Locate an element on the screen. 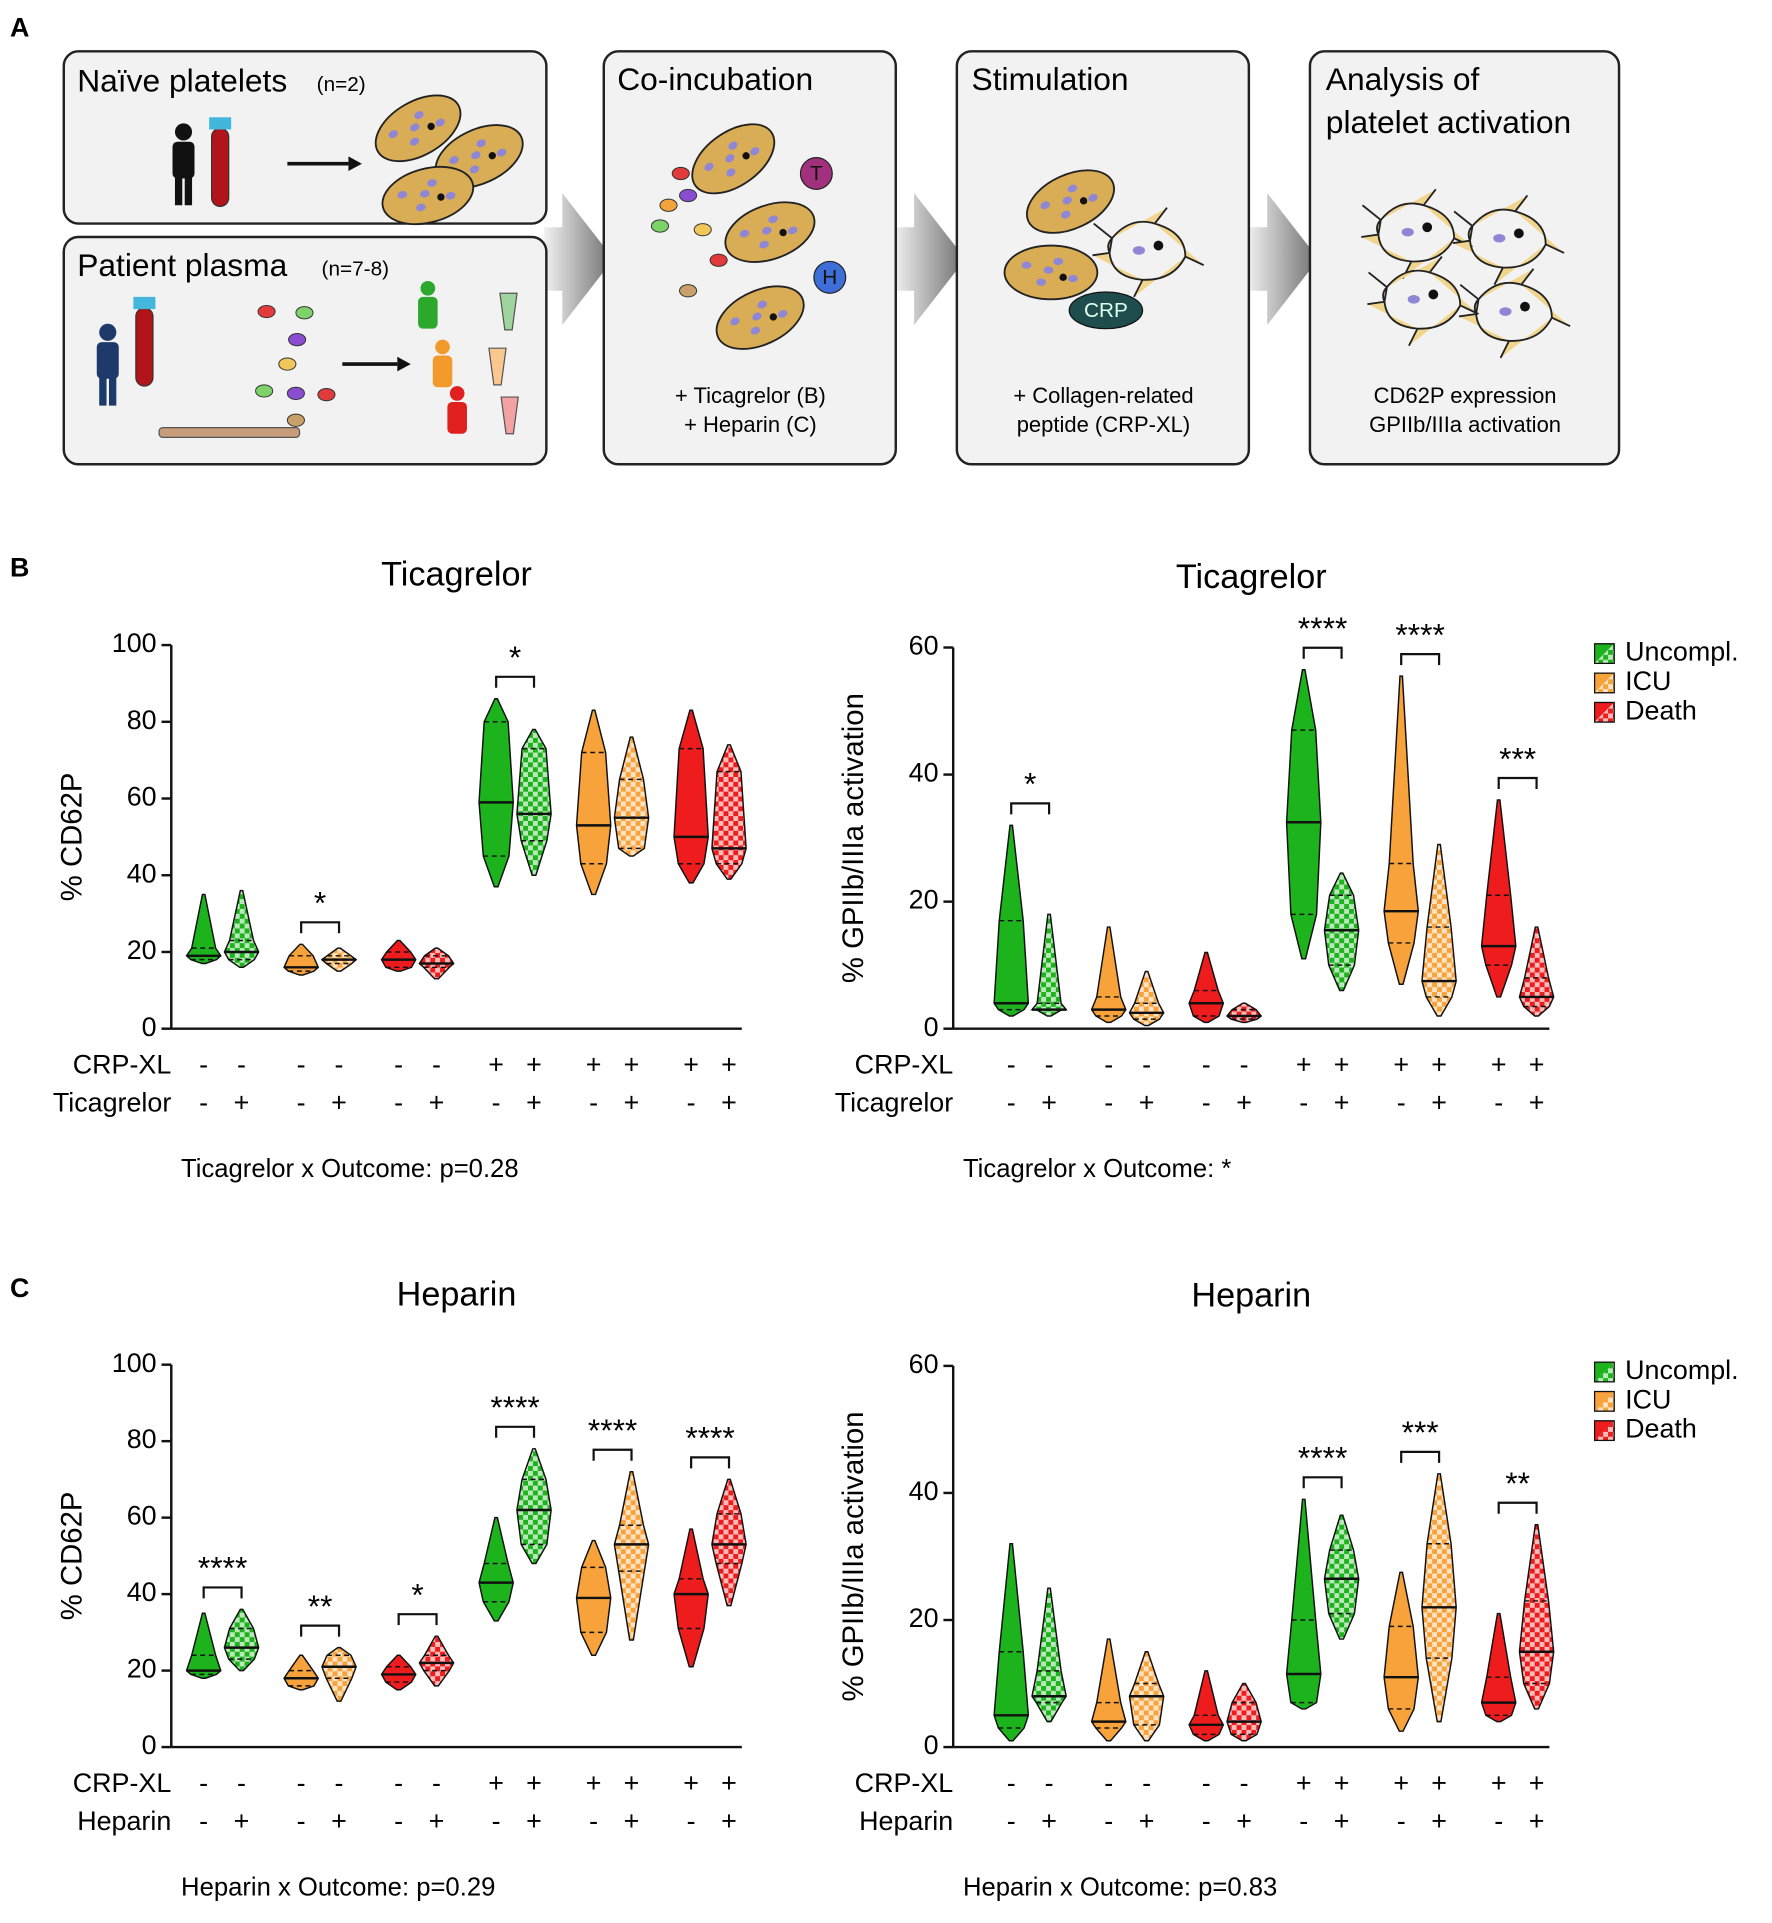 The height and width of the screenshot is (1923, 1772). y-tick-label: 40 is located at coordinates (142, 873).